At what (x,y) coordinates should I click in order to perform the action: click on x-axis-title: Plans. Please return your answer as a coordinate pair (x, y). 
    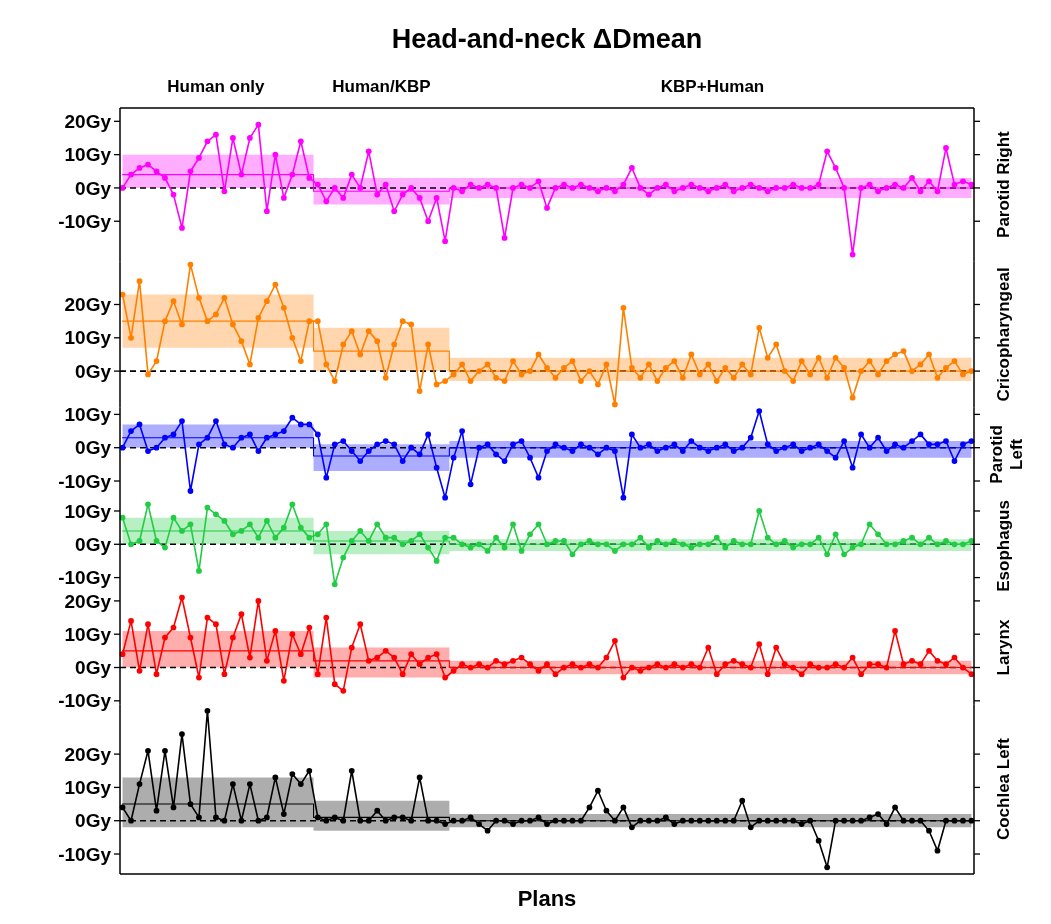
    Looking at the image, I should click on (547, 898).